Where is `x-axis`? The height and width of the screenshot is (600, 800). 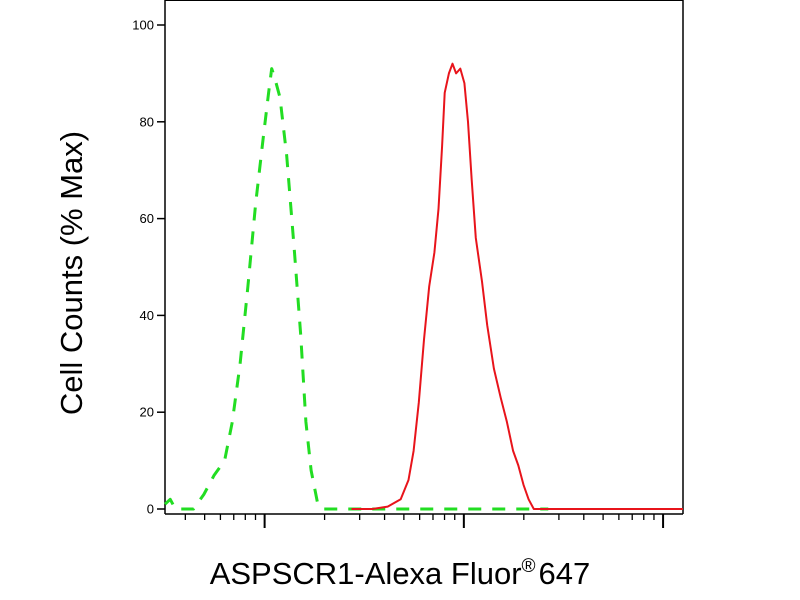
x-axis is located at coordinates (424, 521).